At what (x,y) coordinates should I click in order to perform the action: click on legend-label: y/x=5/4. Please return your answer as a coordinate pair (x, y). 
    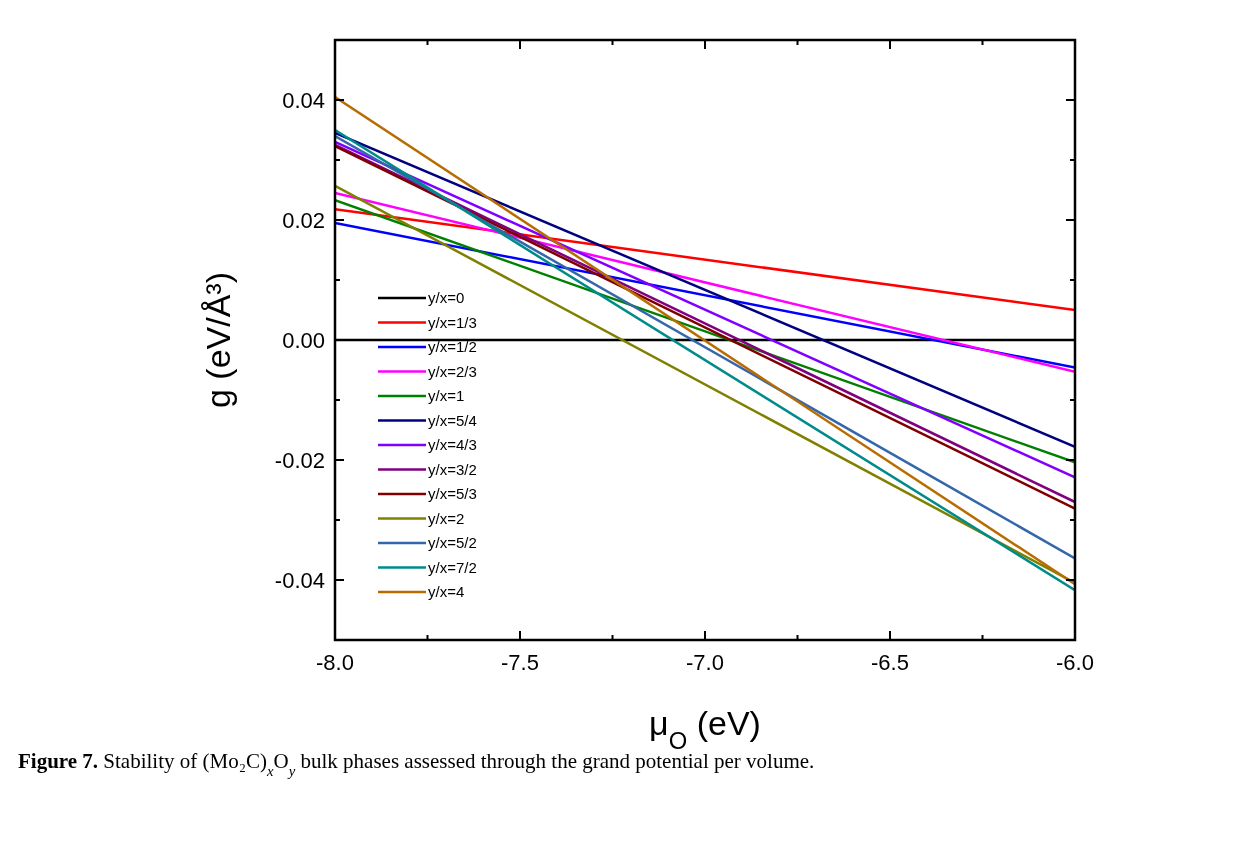
    Looking at the image, I should click on (452, 420).